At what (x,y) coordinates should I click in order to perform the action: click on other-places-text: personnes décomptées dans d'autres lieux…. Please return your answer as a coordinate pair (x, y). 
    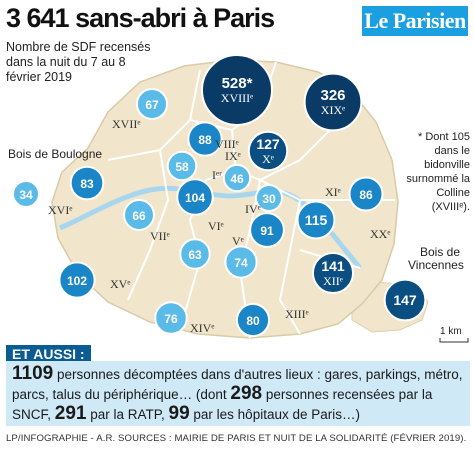
    Looking at the image, I should click on (237, 384).